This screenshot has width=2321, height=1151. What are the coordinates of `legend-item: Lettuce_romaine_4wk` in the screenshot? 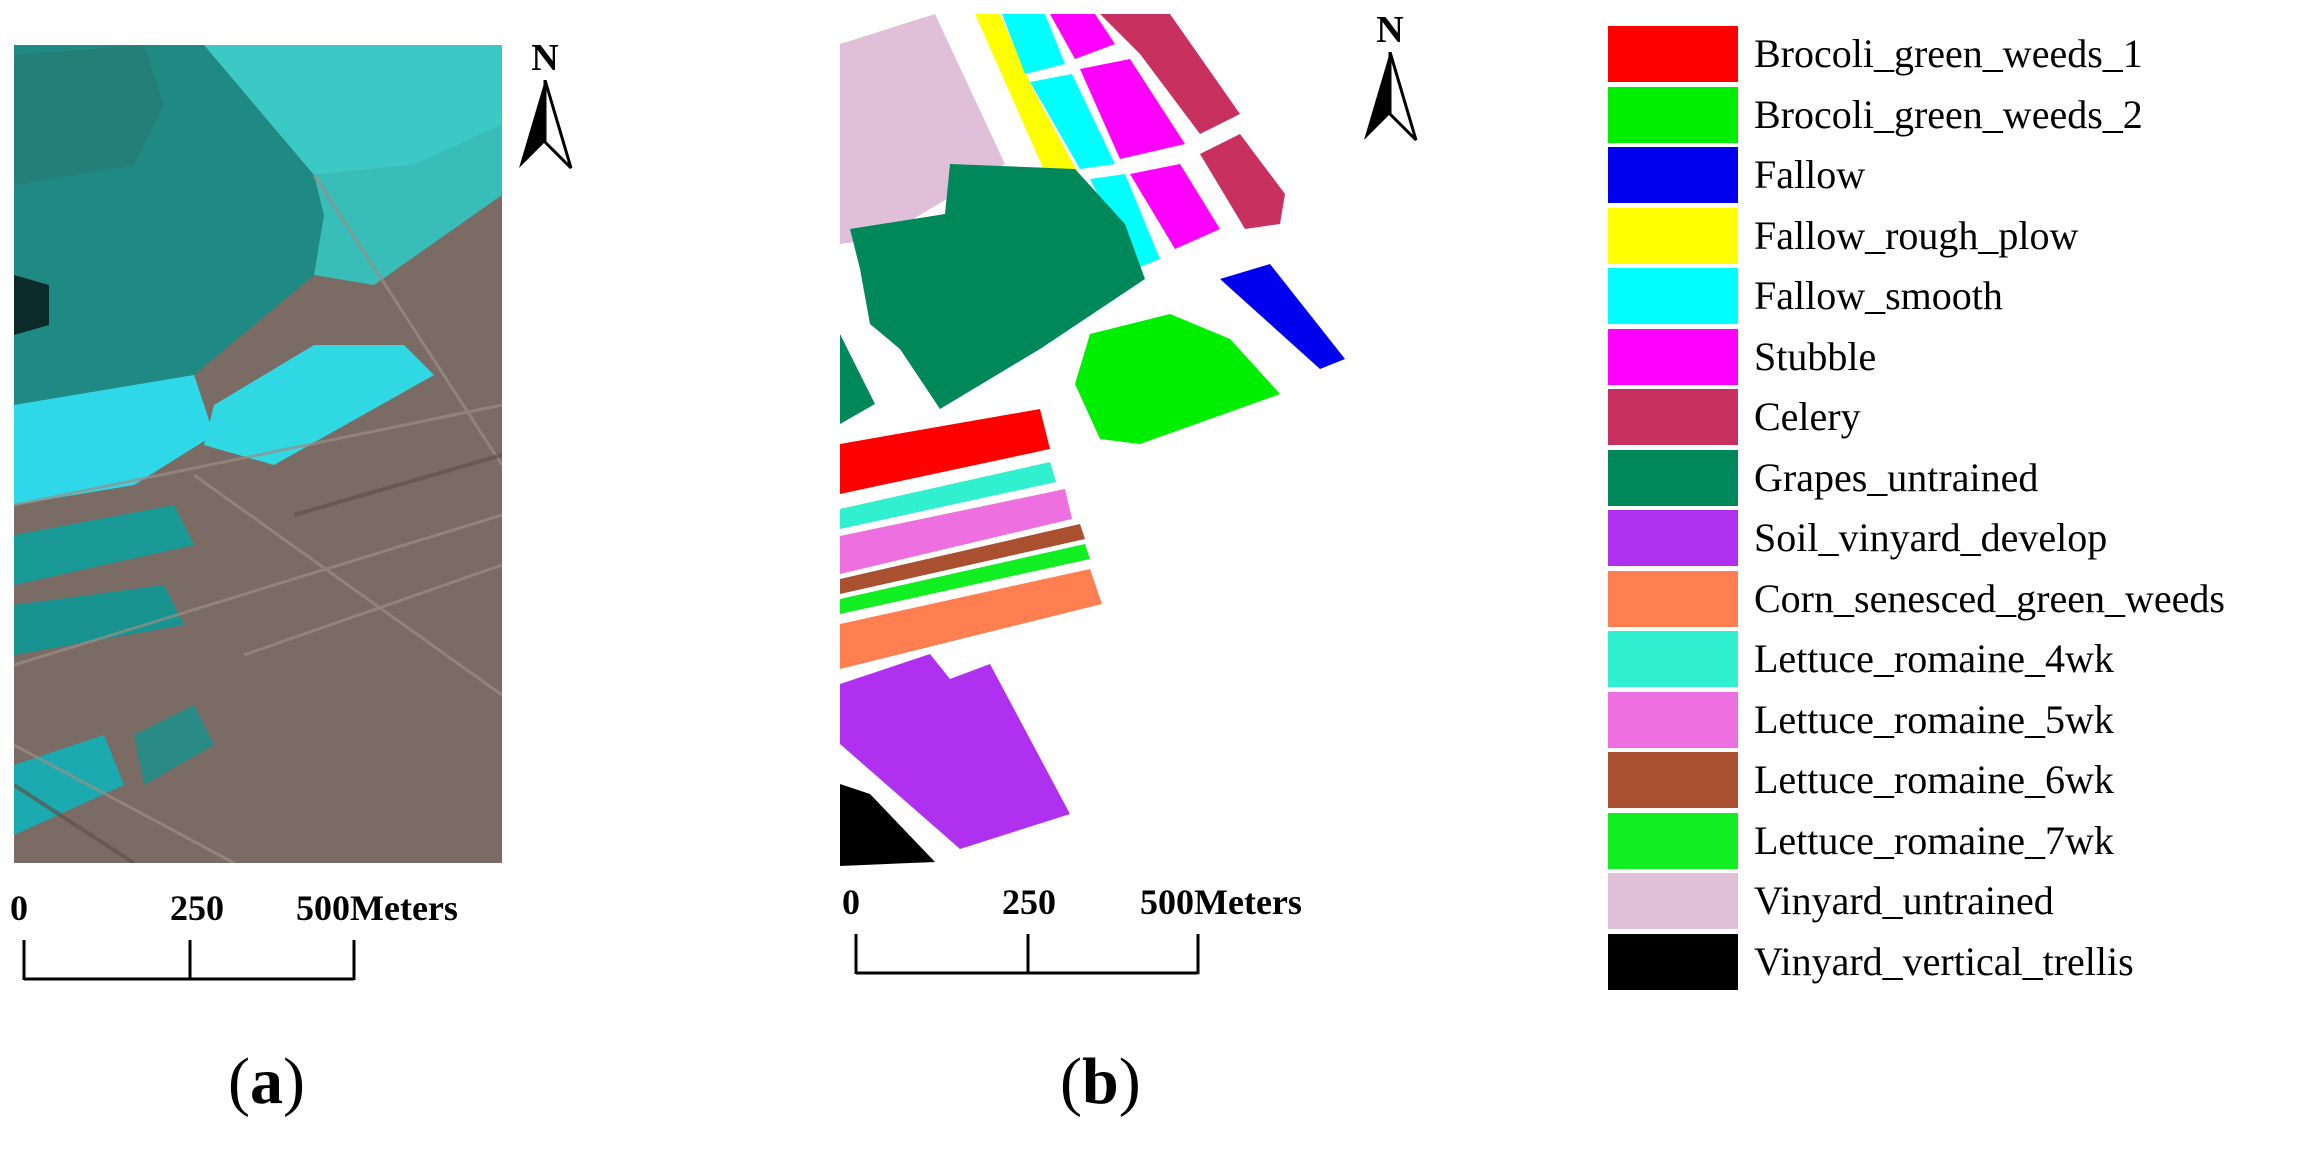 It's located at (1958, 659).